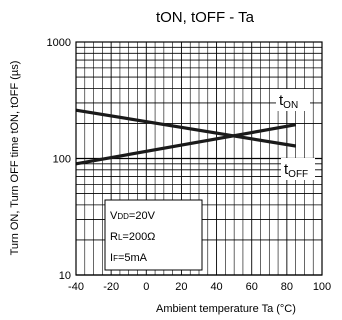  What do you see at coordinates (76, 287) in the screenshot?
I see `x-tick-label: -40` at bounding box center [76, 287].